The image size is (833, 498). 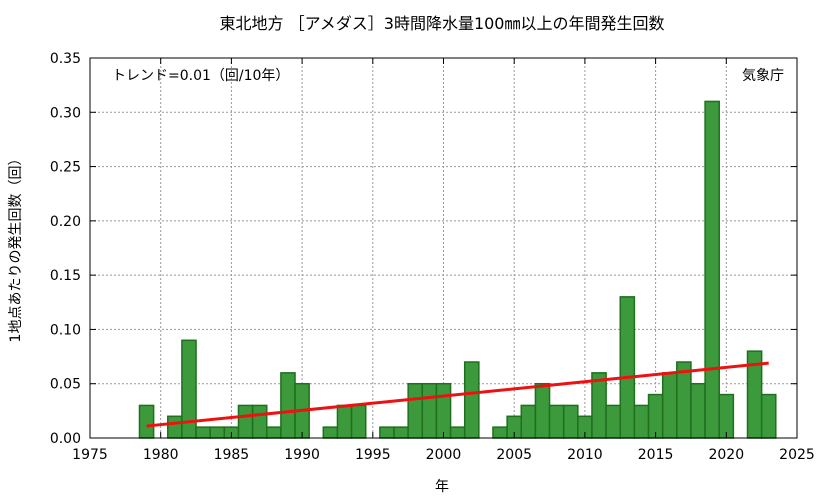 What do you see at coordinates (429, 410) in the screenshot?
I see `bar-1999` at bounding box center [429, 410].